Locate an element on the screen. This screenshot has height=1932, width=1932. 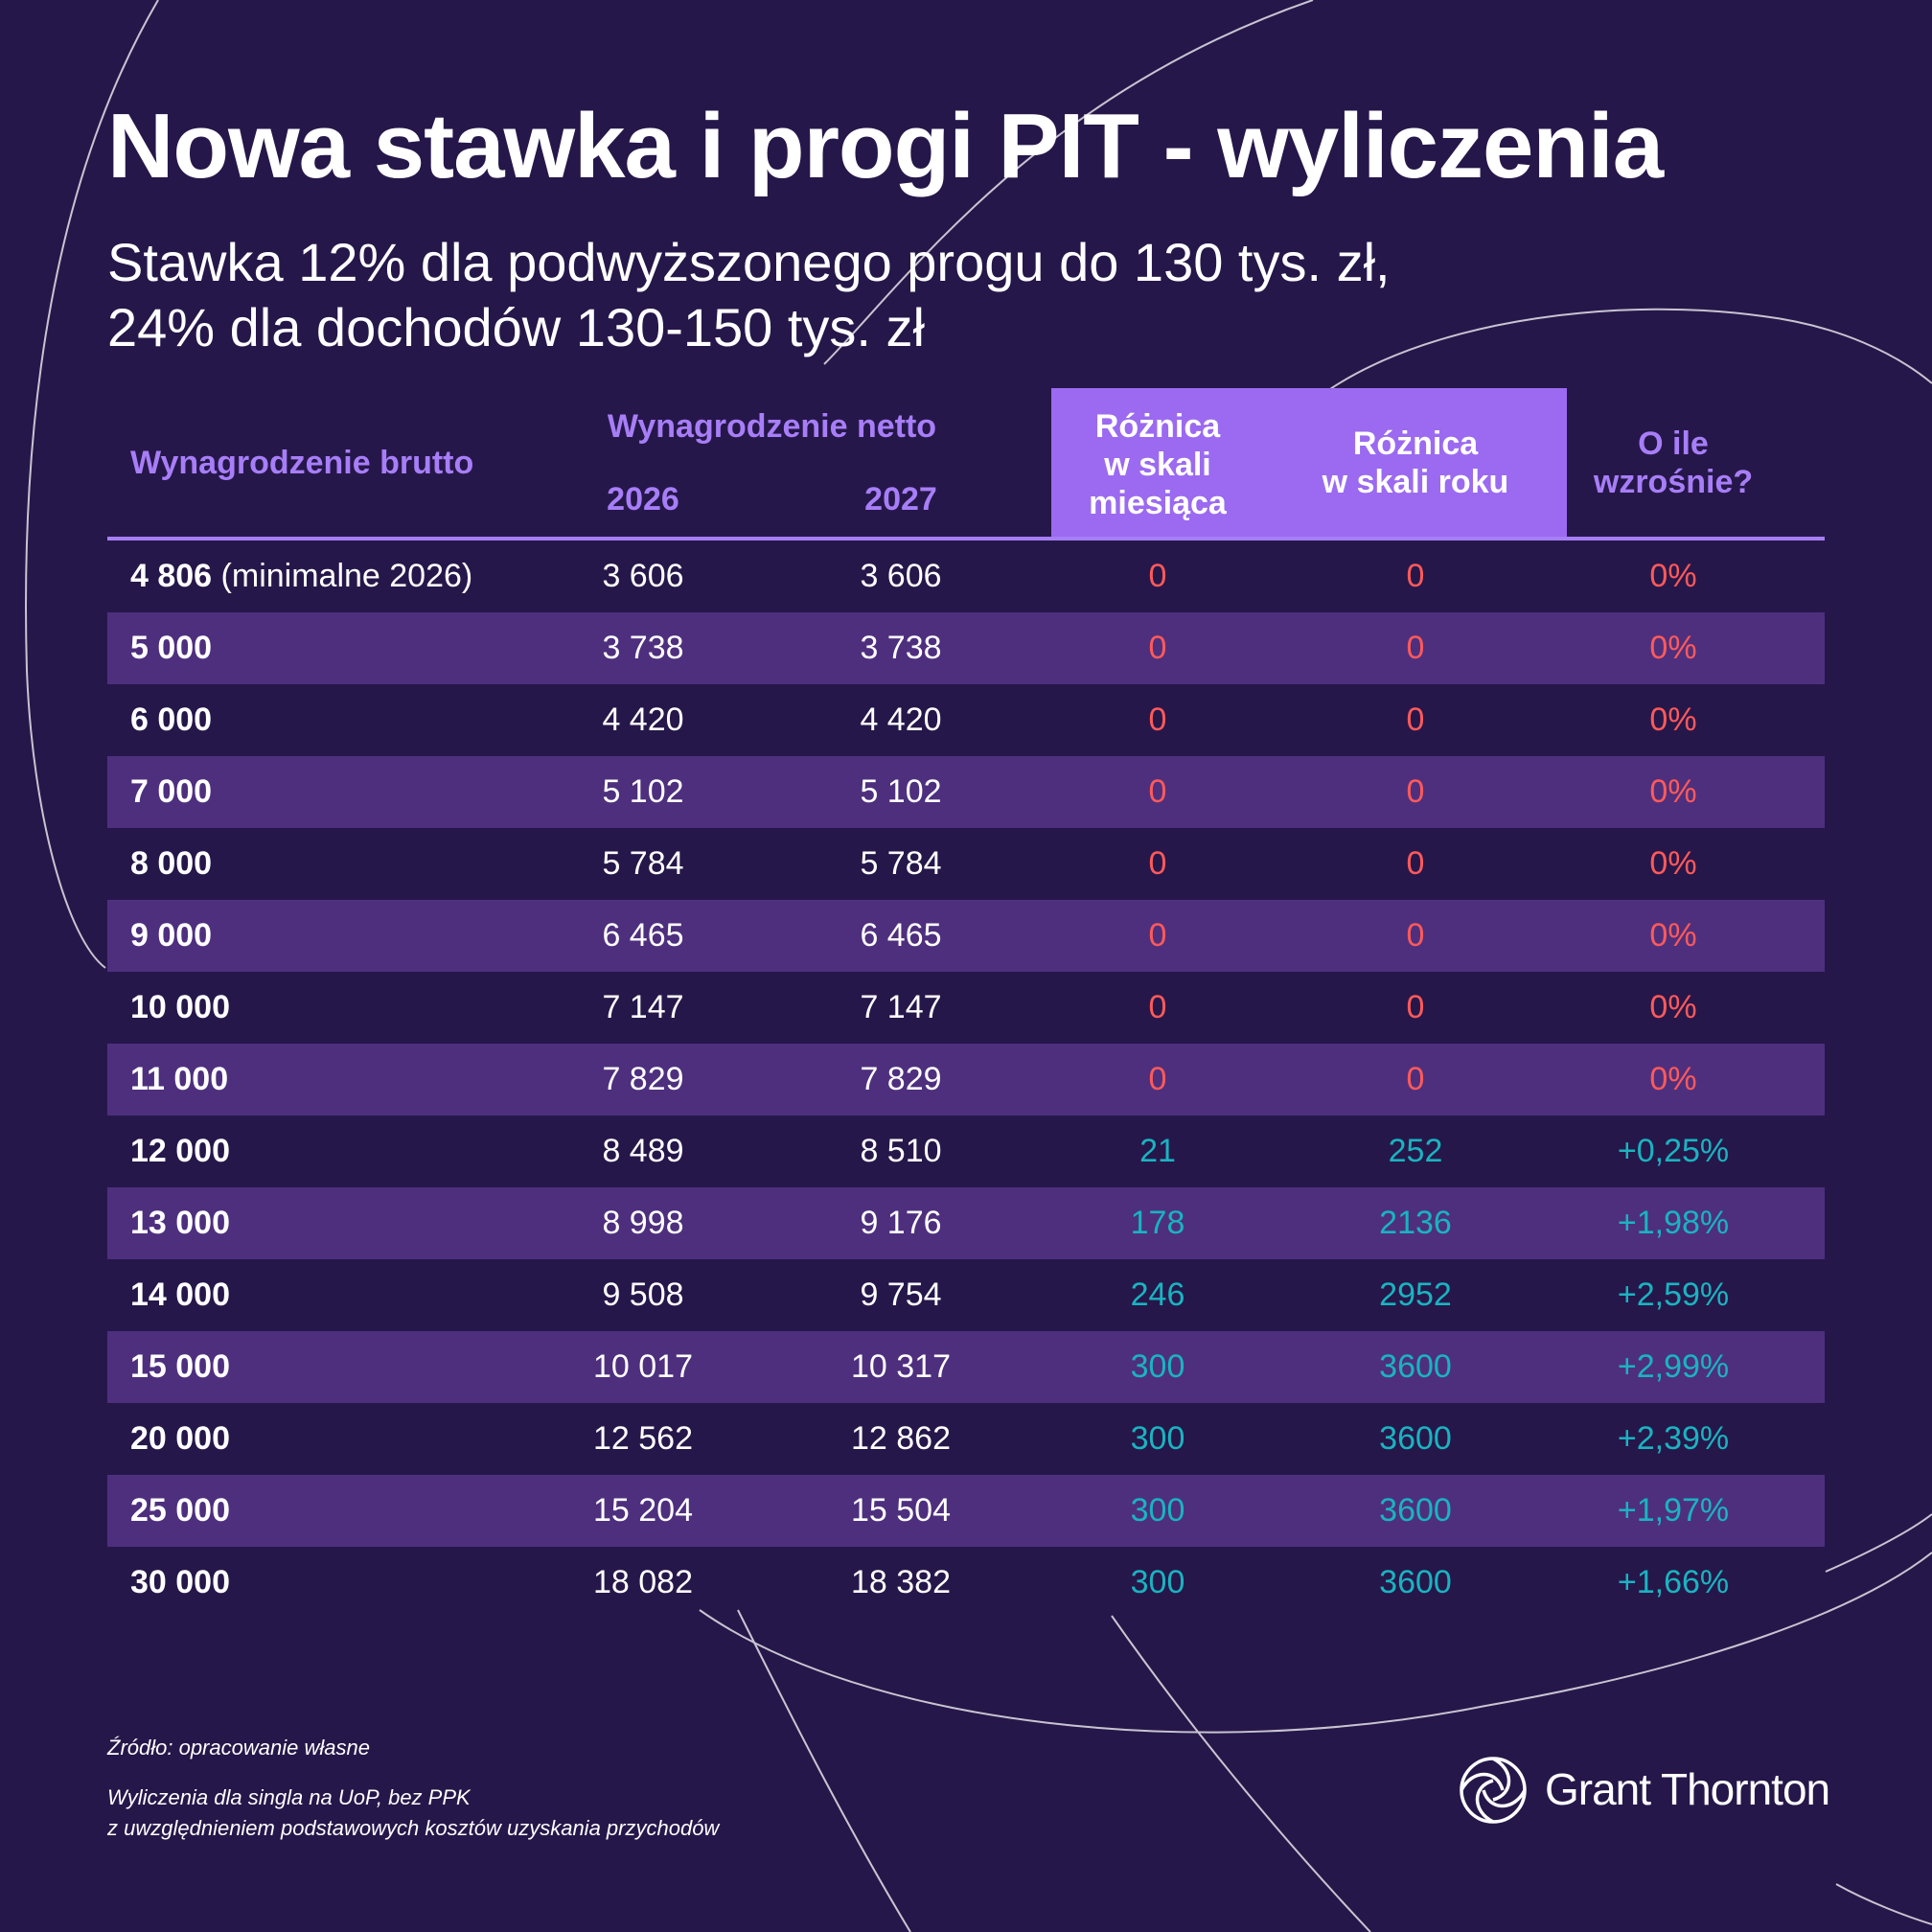
table-row: 8 000 5 784 5 784 0 0 0% is located at coordinates (966, 864).